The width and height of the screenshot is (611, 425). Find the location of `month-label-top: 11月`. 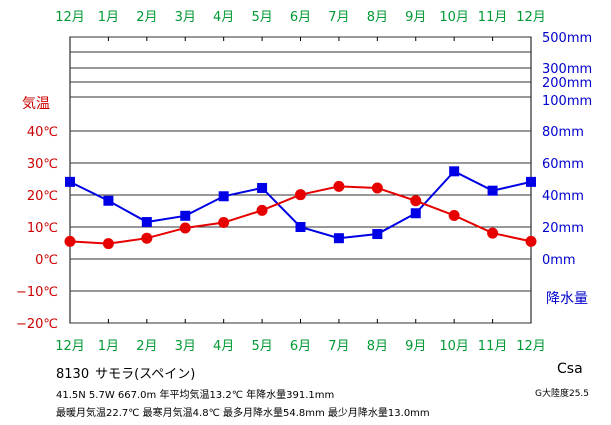

month-label-top: 11月 is located at coordinates (493, 17).